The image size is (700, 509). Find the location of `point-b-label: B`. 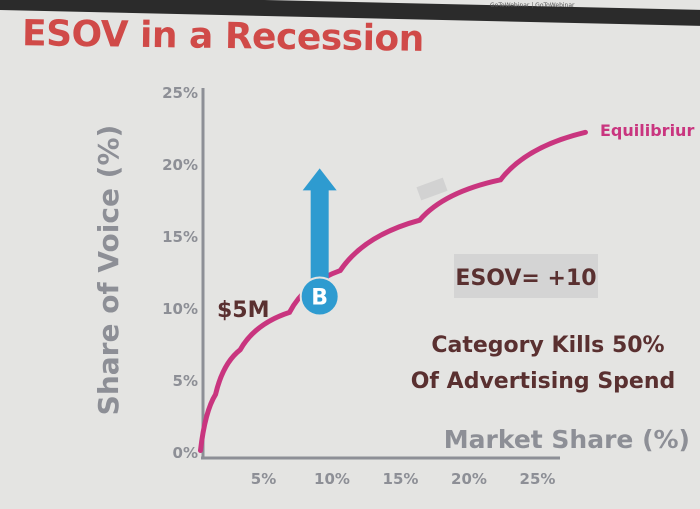

point-b-label: B is located at coordinates (319, 297).